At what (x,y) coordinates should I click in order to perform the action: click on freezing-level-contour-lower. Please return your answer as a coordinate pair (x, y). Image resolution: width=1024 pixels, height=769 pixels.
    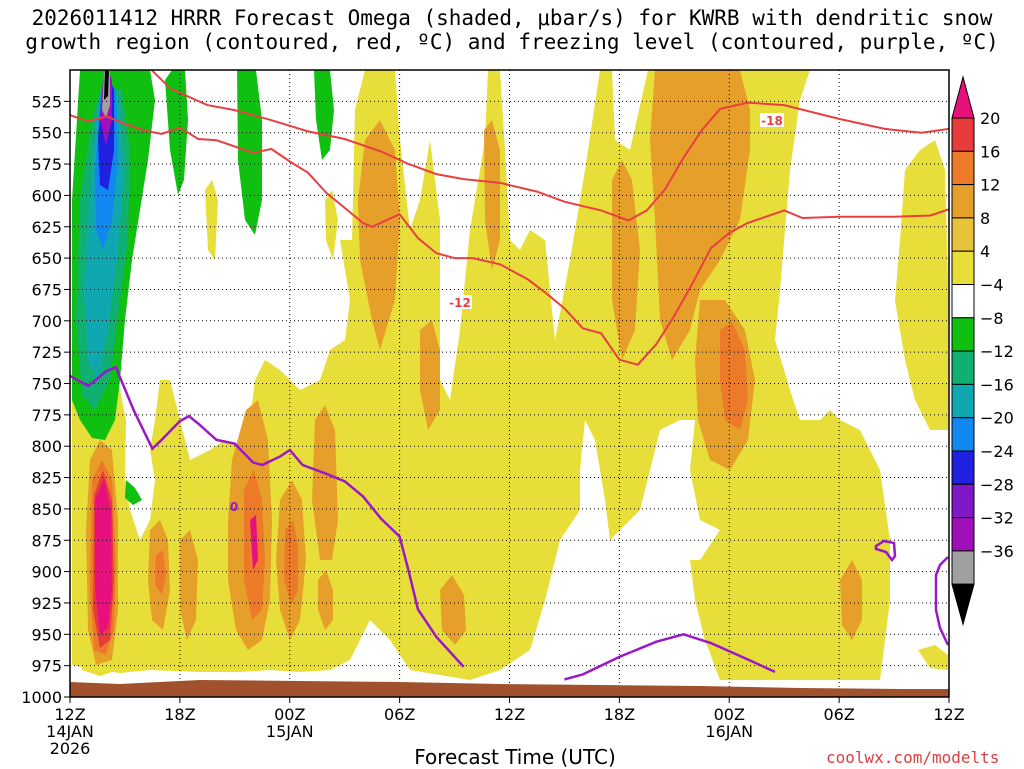
    Looking at the image, I should click on (670, 656).